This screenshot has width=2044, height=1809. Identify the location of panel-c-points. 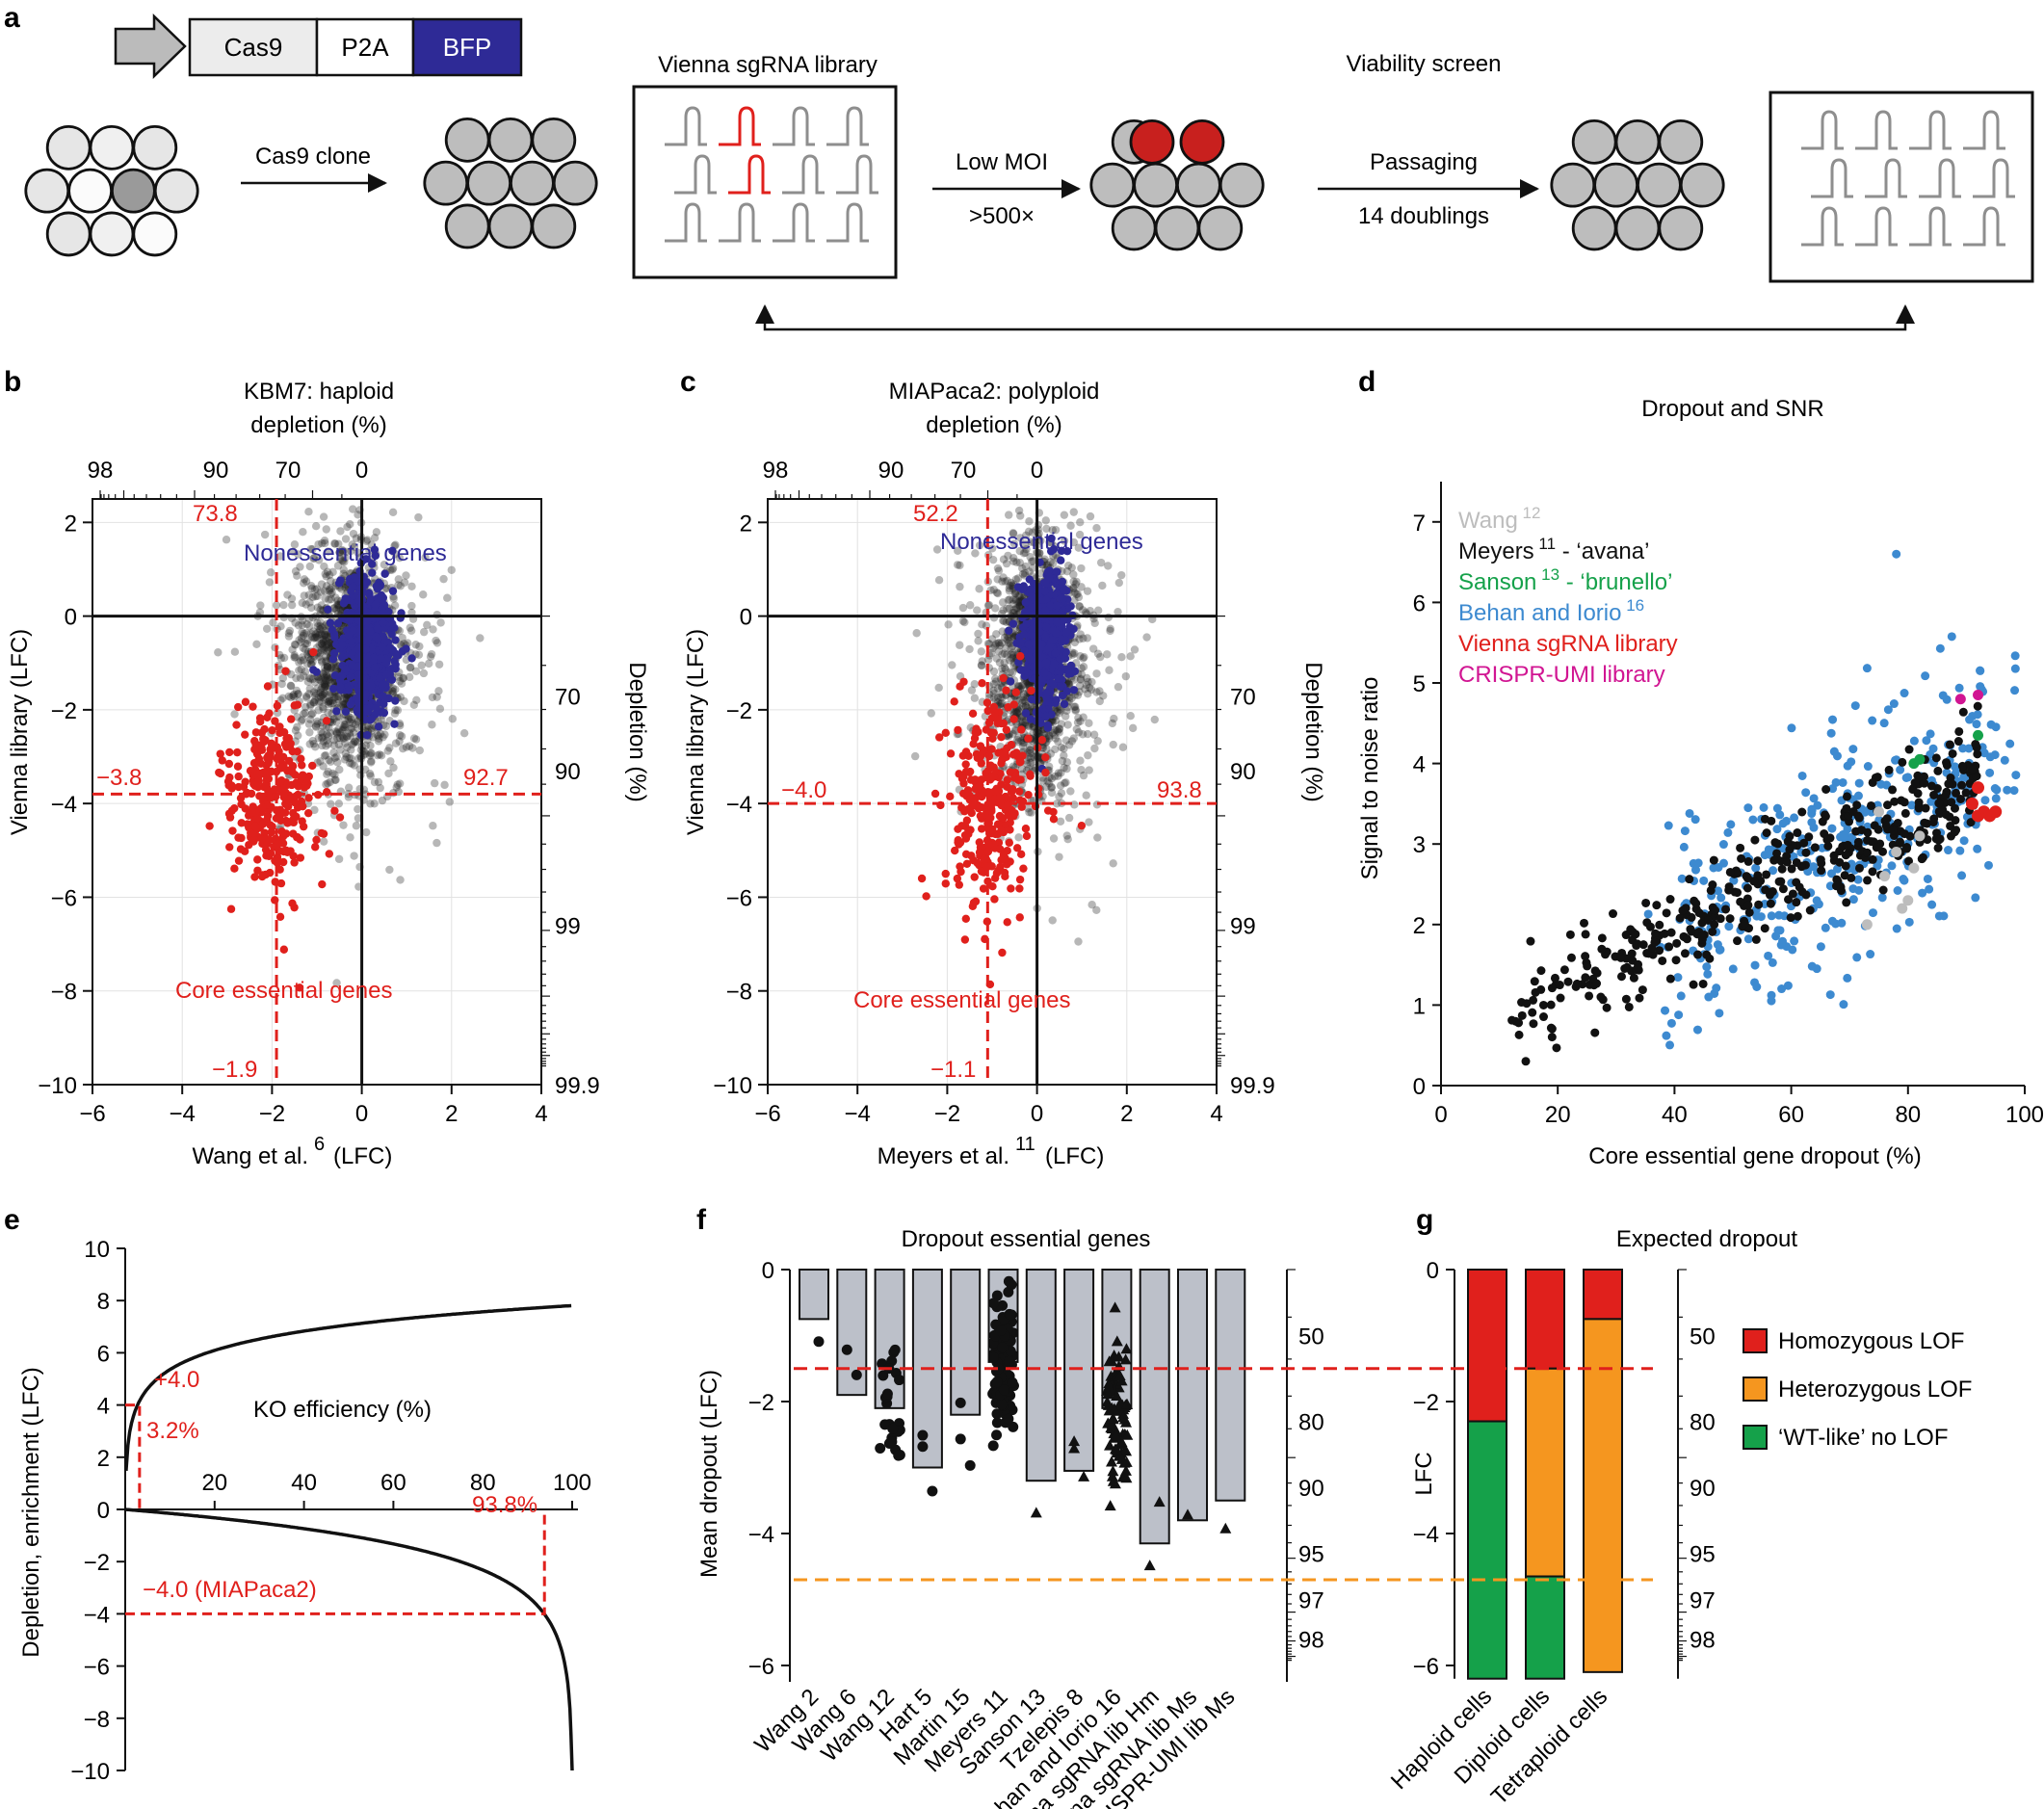
(1034, 747).